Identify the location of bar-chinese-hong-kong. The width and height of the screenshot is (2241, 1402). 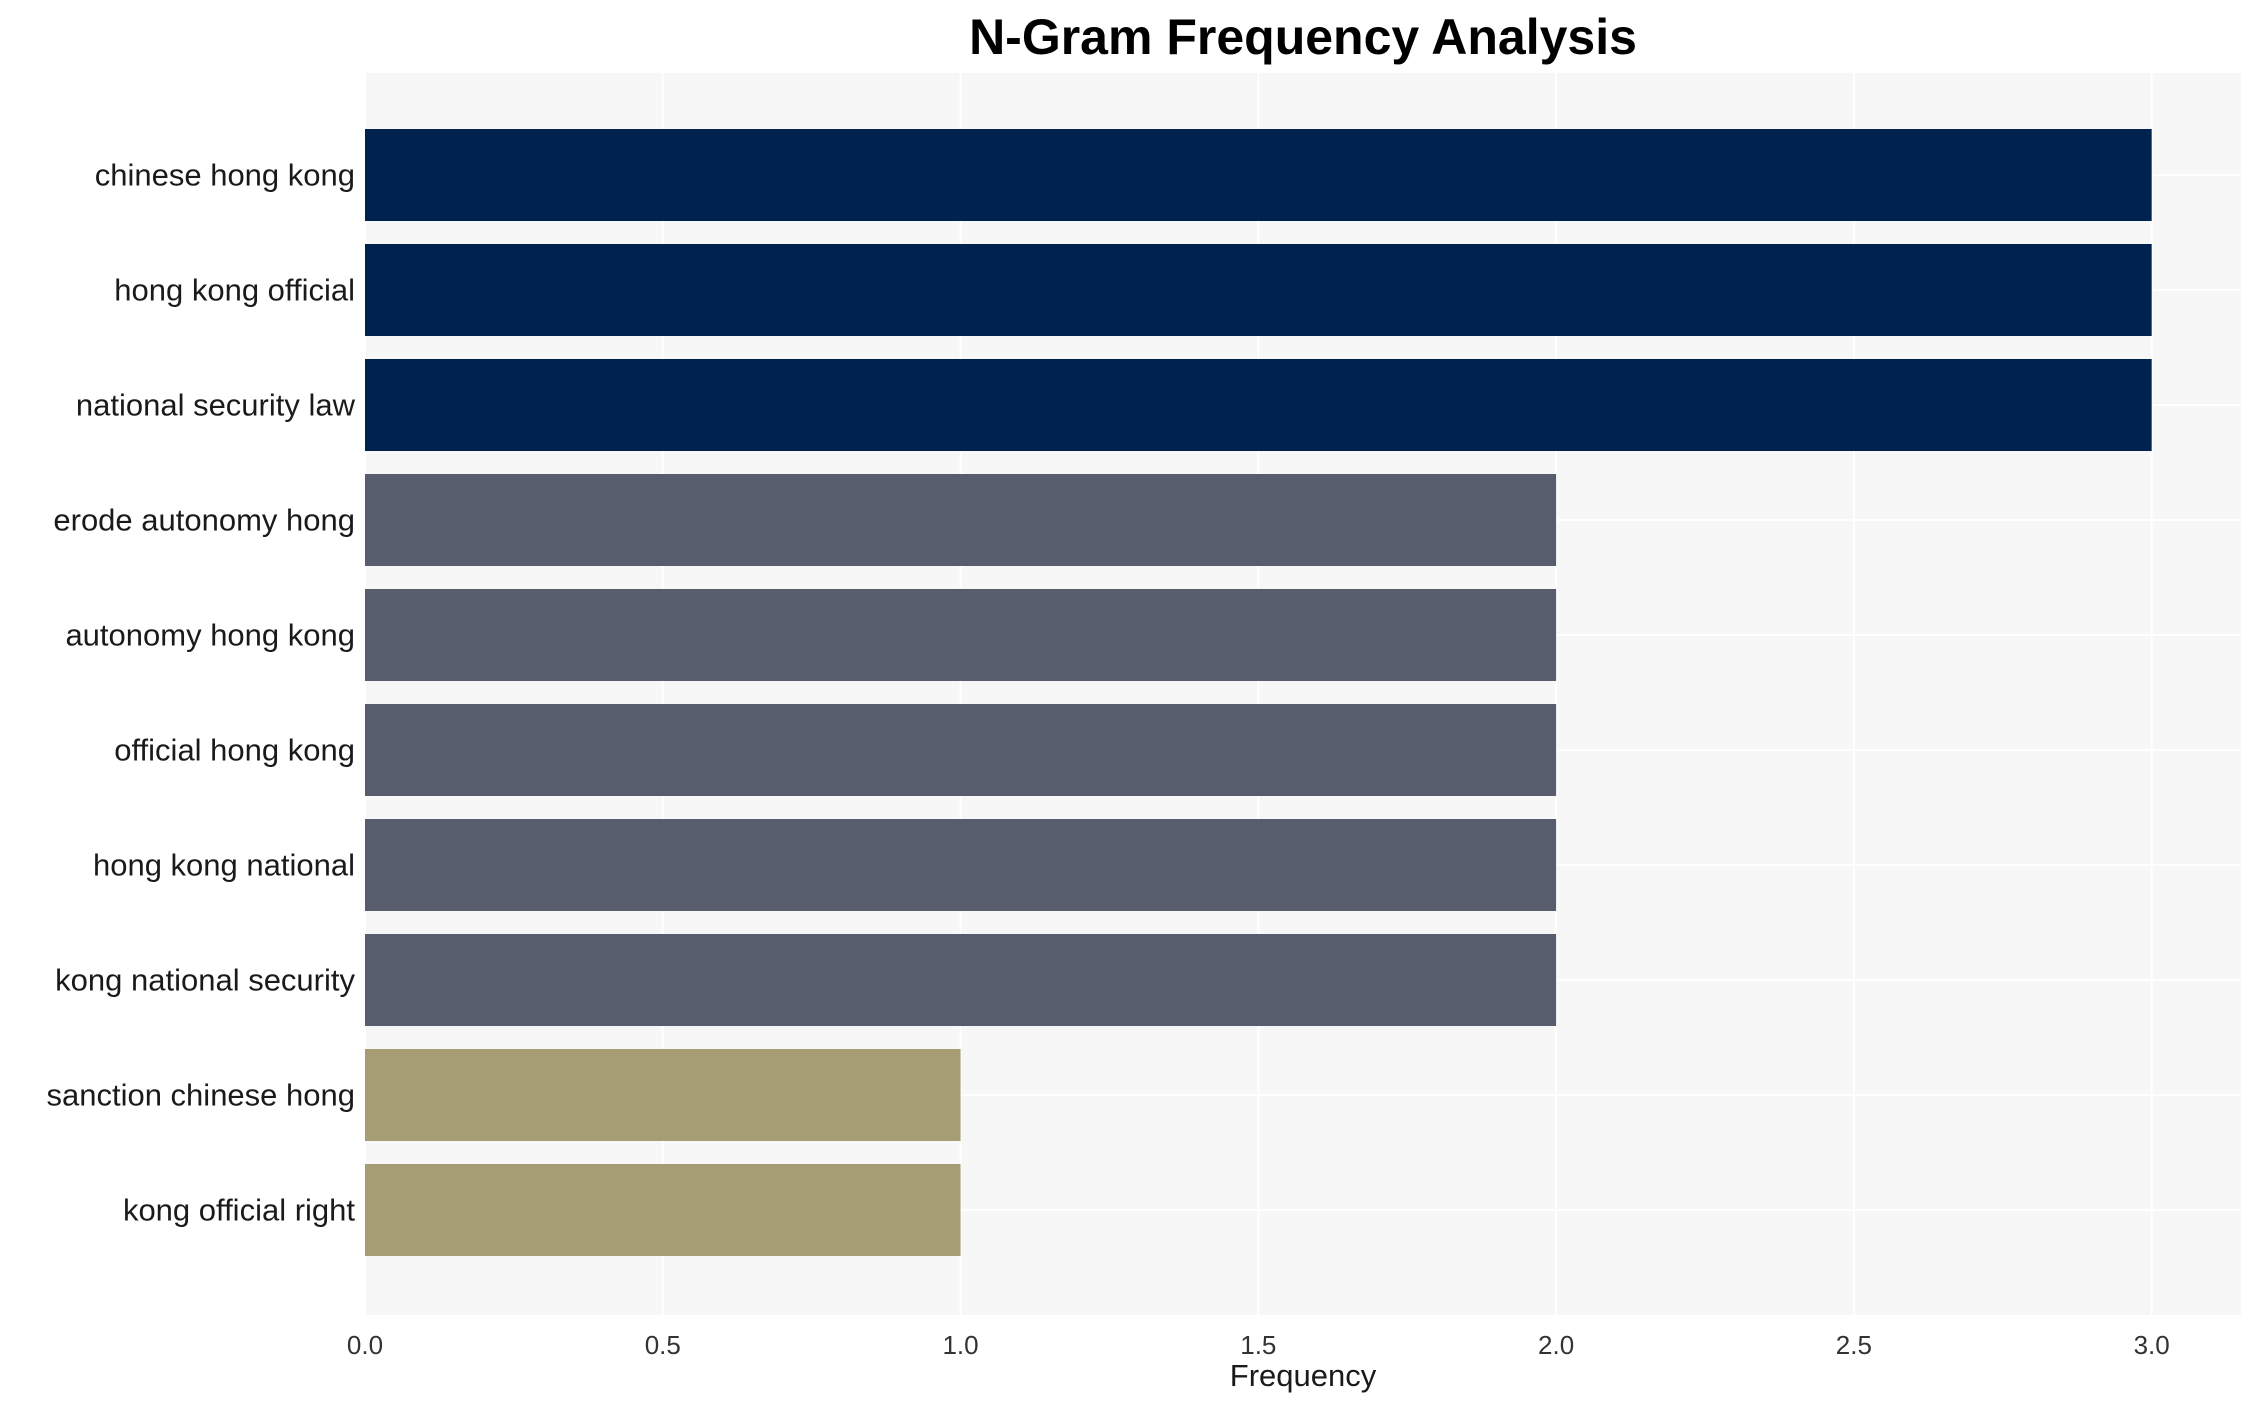
(1258, 175).